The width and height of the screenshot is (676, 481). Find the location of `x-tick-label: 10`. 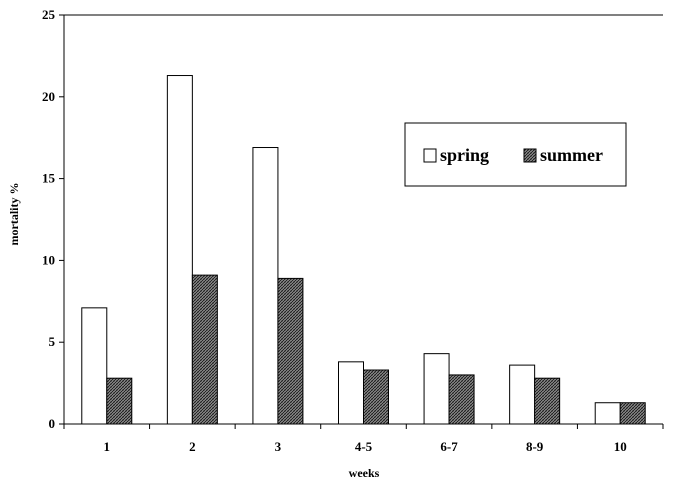

x-tick-label: 10 is located at coordinates (620, 446).